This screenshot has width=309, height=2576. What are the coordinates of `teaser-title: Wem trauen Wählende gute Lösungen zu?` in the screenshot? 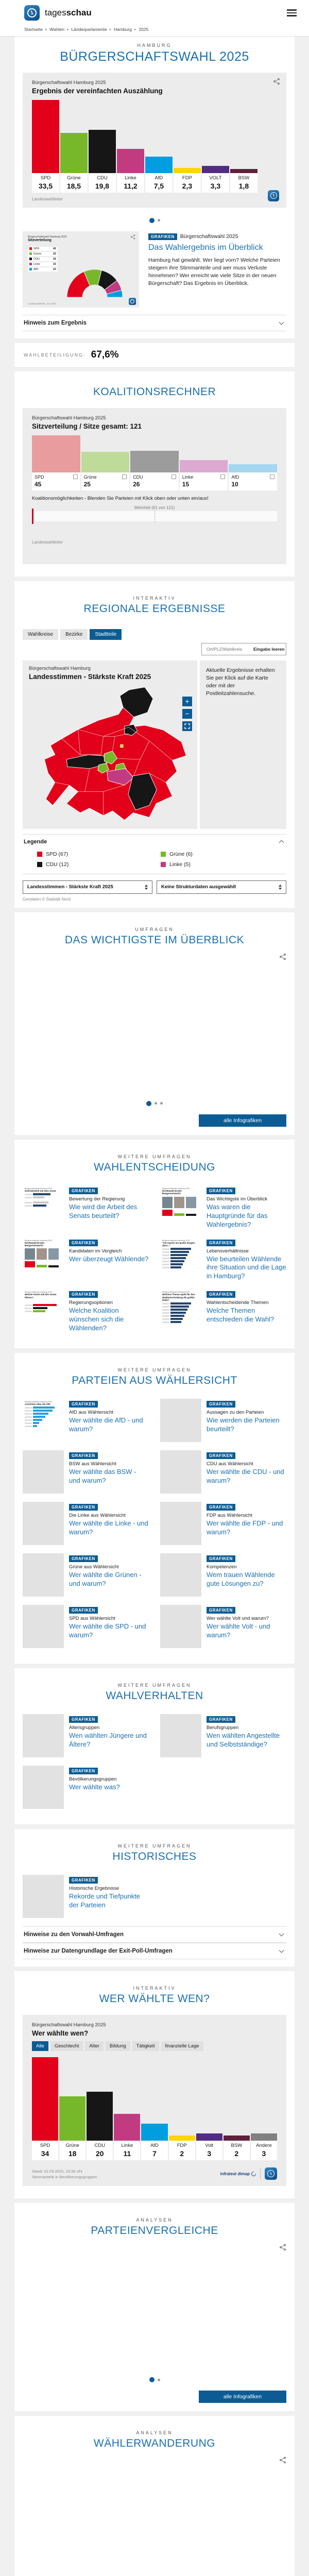 It's located at (241, 1578).